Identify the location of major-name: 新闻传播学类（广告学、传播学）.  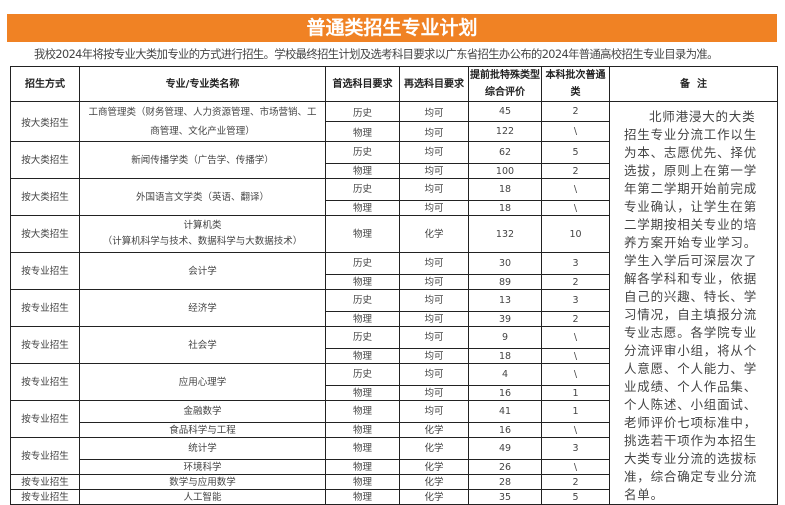
(202, 160).